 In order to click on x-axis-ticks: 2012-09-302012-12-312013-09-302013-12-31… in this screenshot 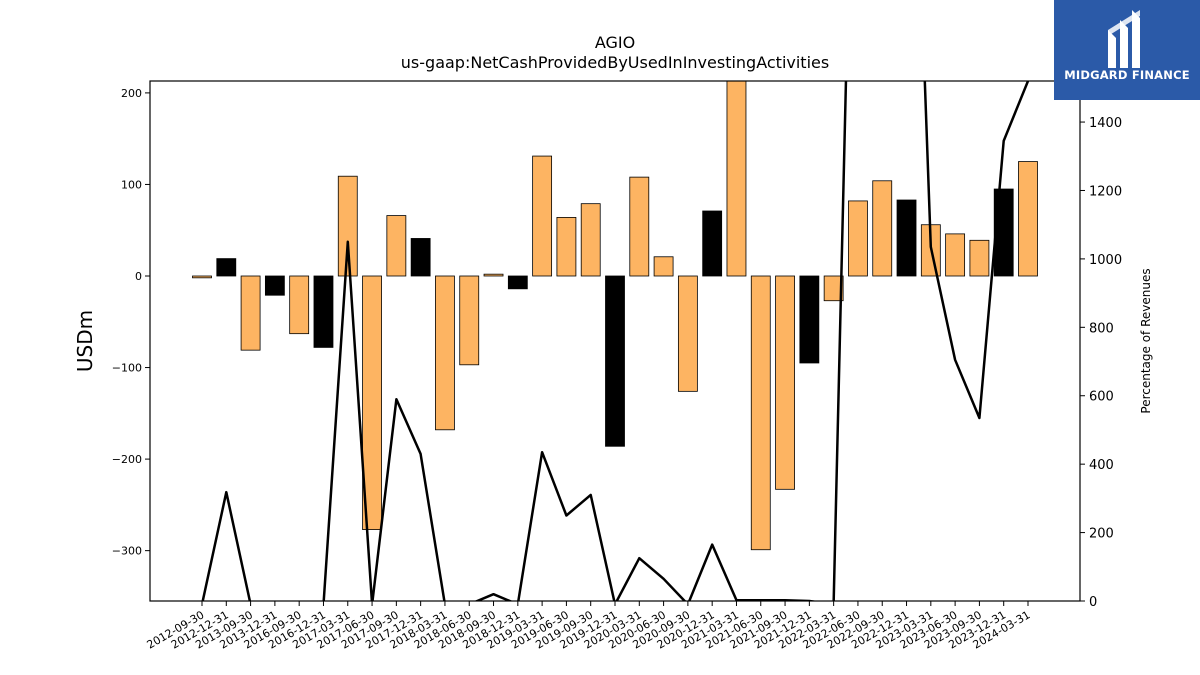, I will do `click(589, 626)`.